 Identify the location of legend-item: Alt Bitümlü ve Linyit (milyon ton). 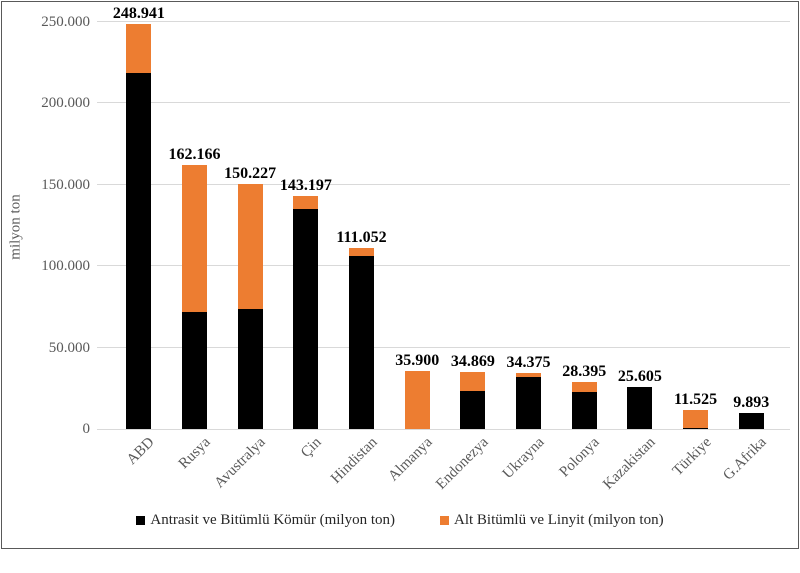
(552, 520).